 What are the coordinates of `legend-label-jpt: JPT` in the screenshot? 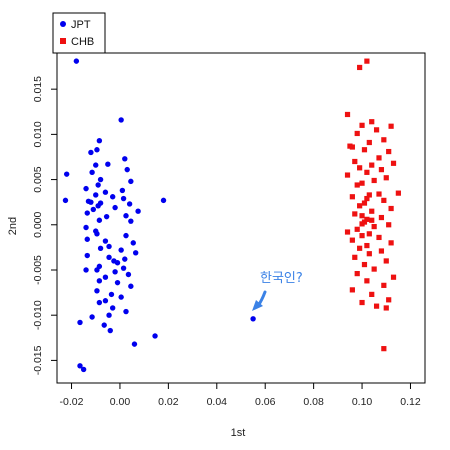 It's located at (81, 25).